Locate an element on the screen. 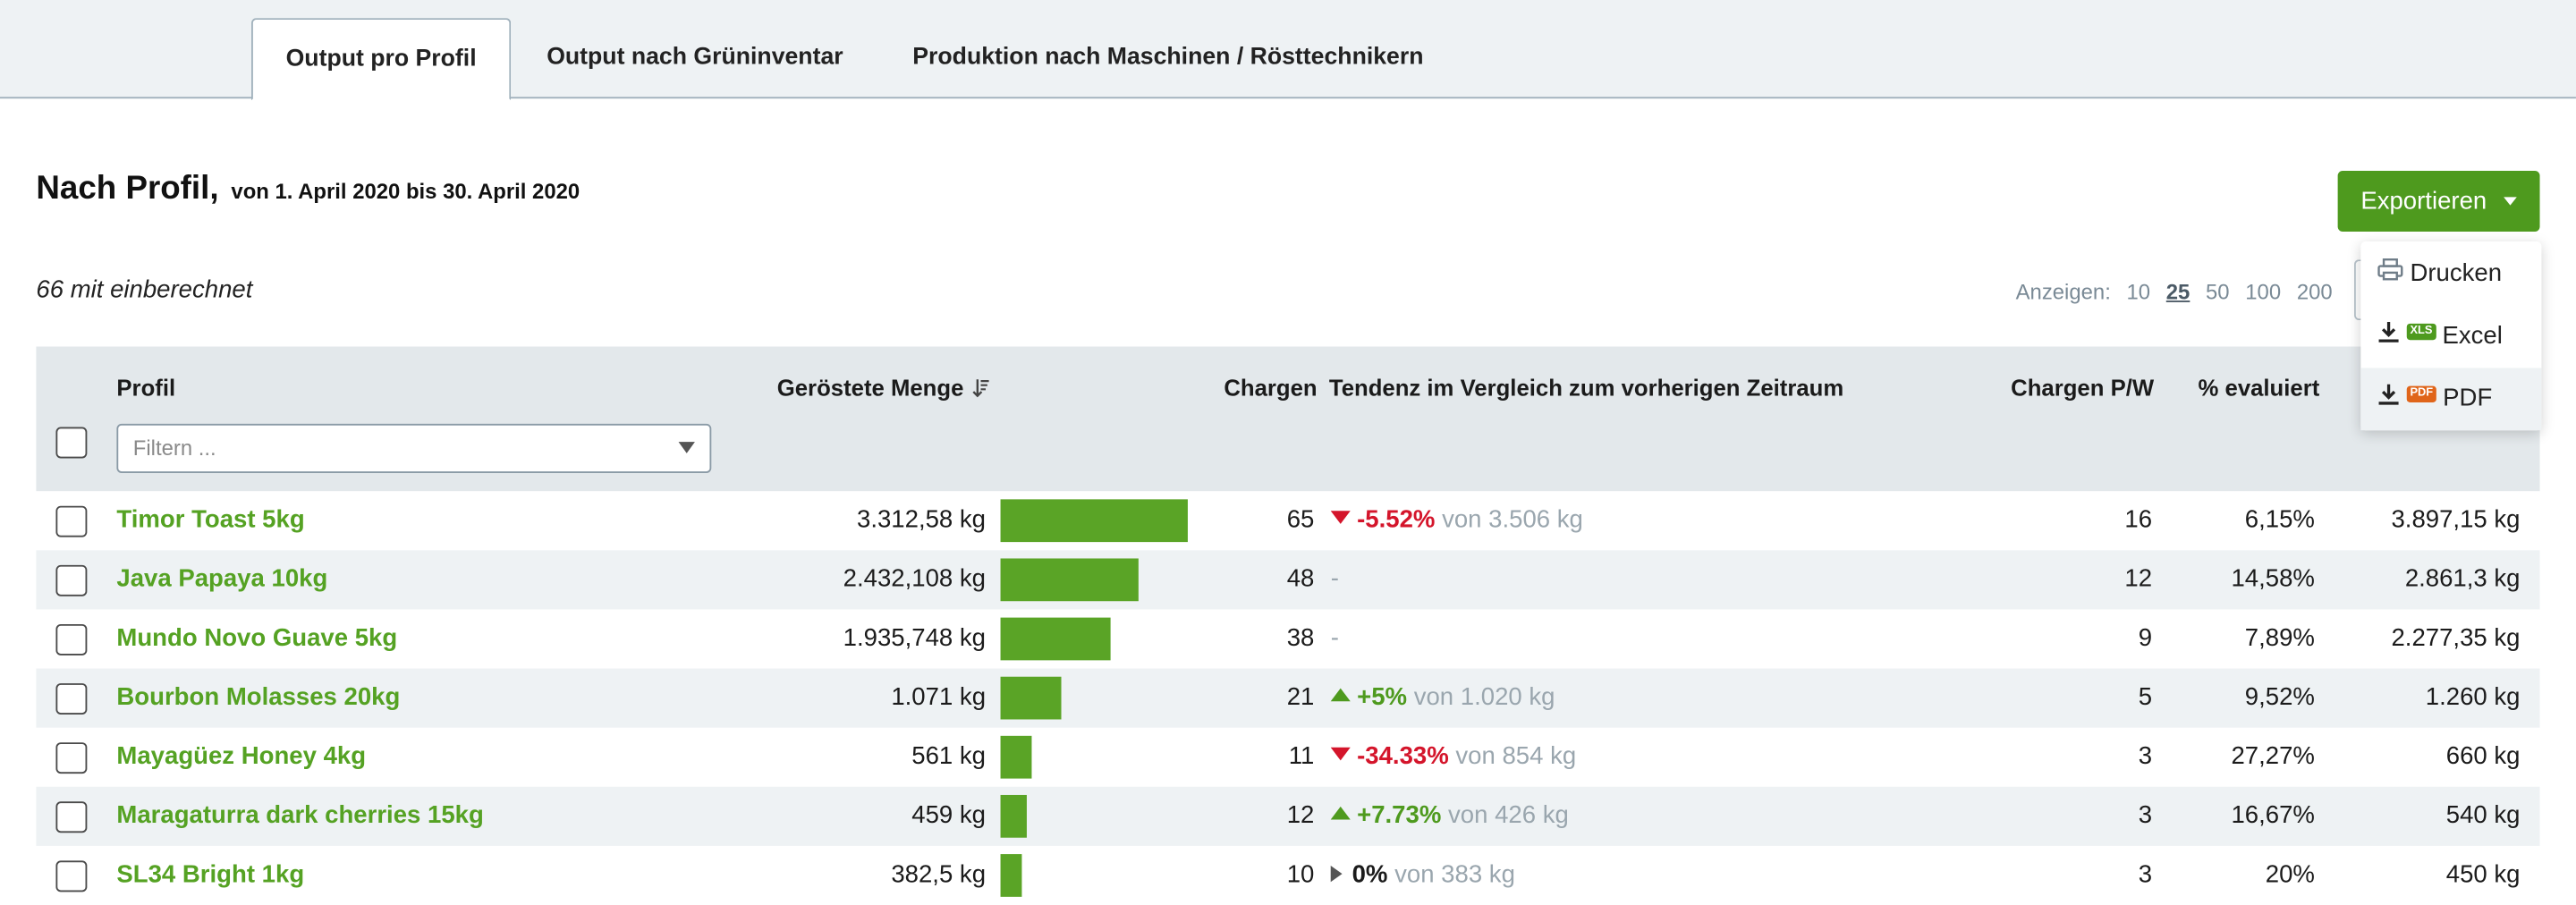 This screenshot has width=2576, height=905. trend-percent: +5% is located at coordinates (1382, 698).